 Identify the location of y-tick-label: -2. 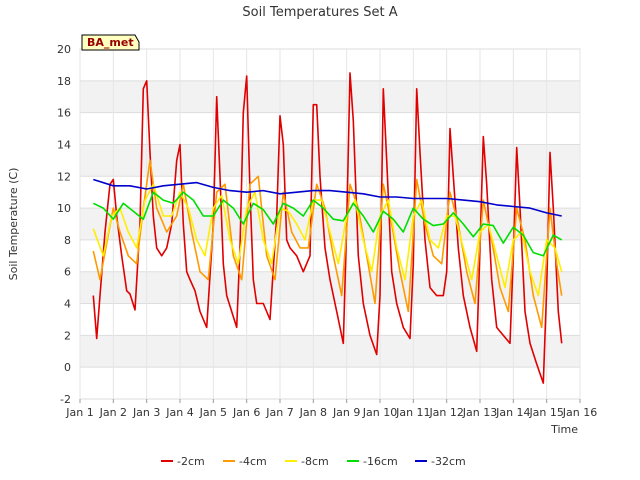
(65, 399).